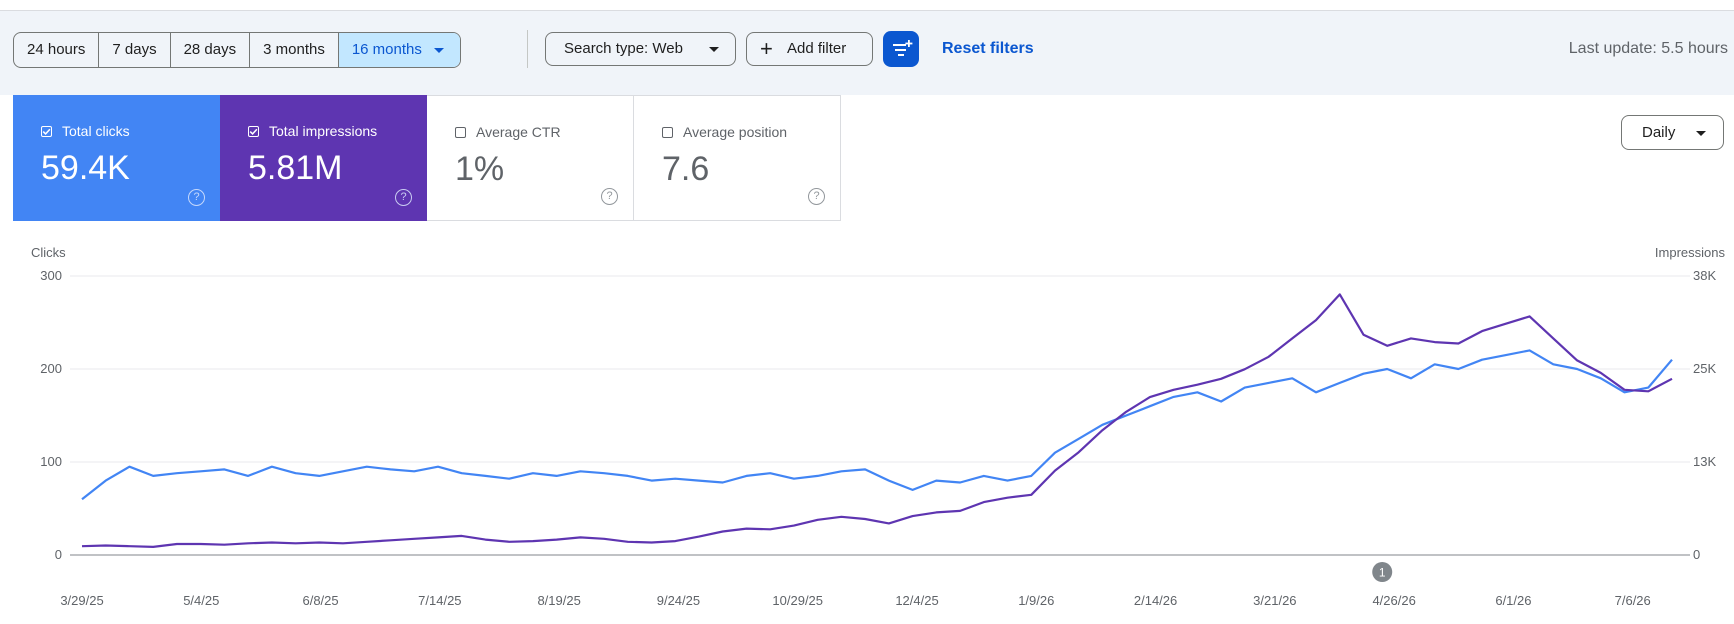 This screenshot has height=624, width=1734. Describe the element at coordinates (1704, 461) in the screenshot. I see `right-tick-label: 13K` at that location.